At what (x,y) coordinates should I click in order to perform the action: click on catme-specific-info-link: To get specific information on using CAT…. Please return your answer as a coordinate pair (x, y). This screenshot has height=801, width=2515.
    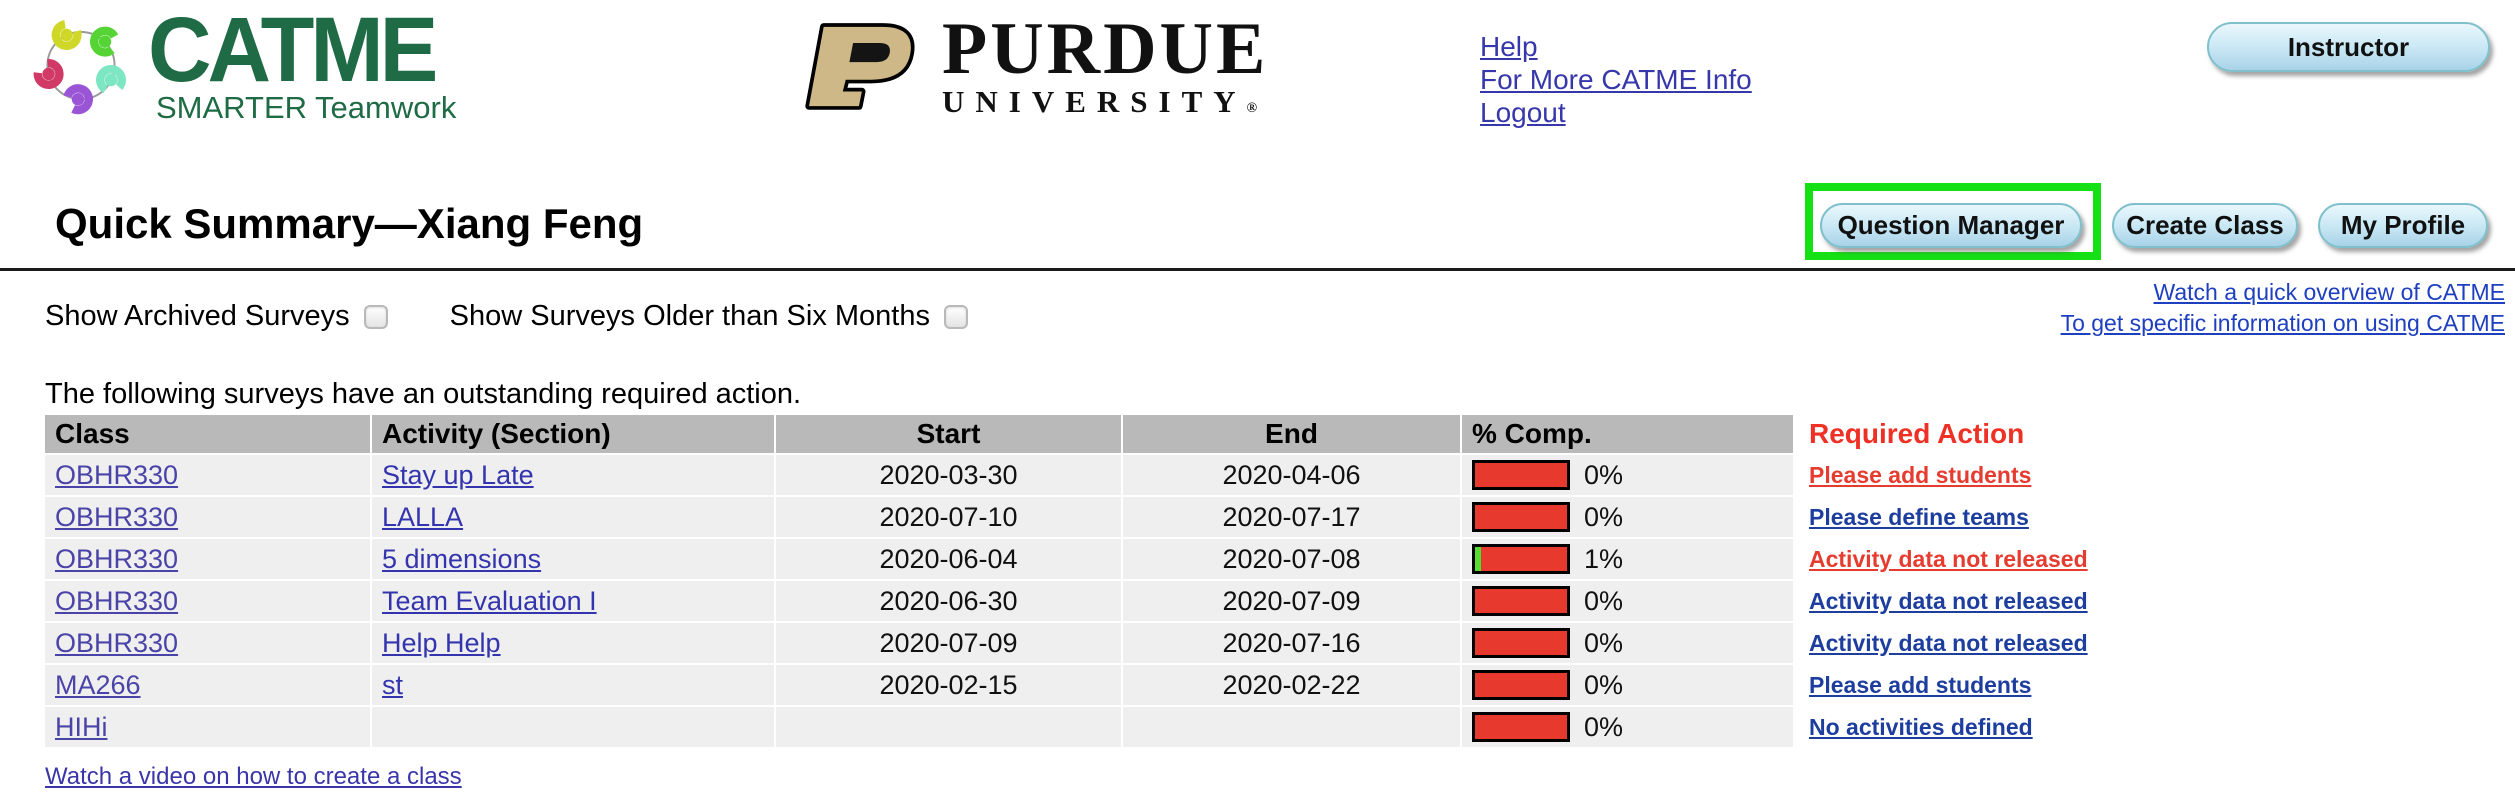
    Looking at the image, I should click on (2282, 323).